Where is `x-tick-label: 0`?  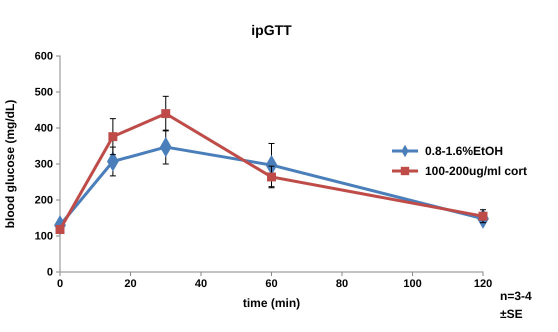 x-tick-label: 0 is located at coordinates (60, 284).